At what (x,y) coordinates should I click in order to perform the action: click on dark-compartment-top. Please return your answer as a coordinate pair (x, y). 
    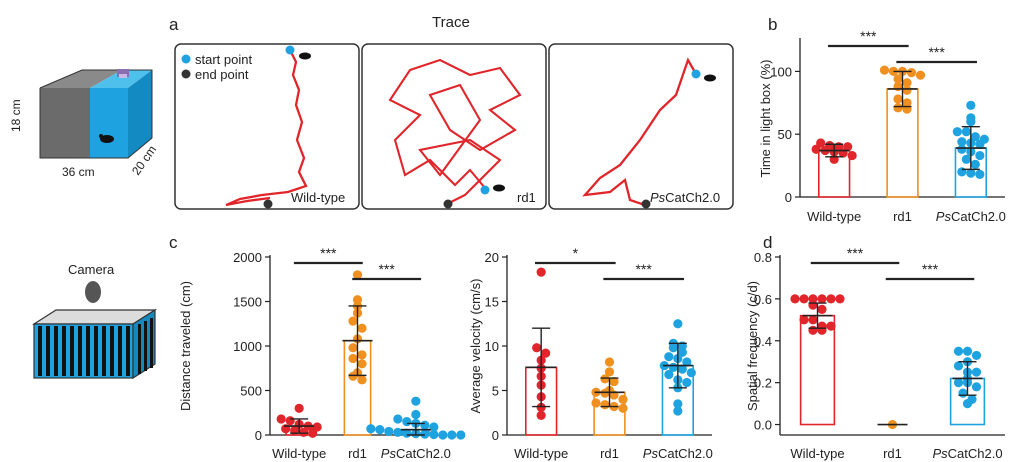
    Looking at the image, I should click on (81, 79).